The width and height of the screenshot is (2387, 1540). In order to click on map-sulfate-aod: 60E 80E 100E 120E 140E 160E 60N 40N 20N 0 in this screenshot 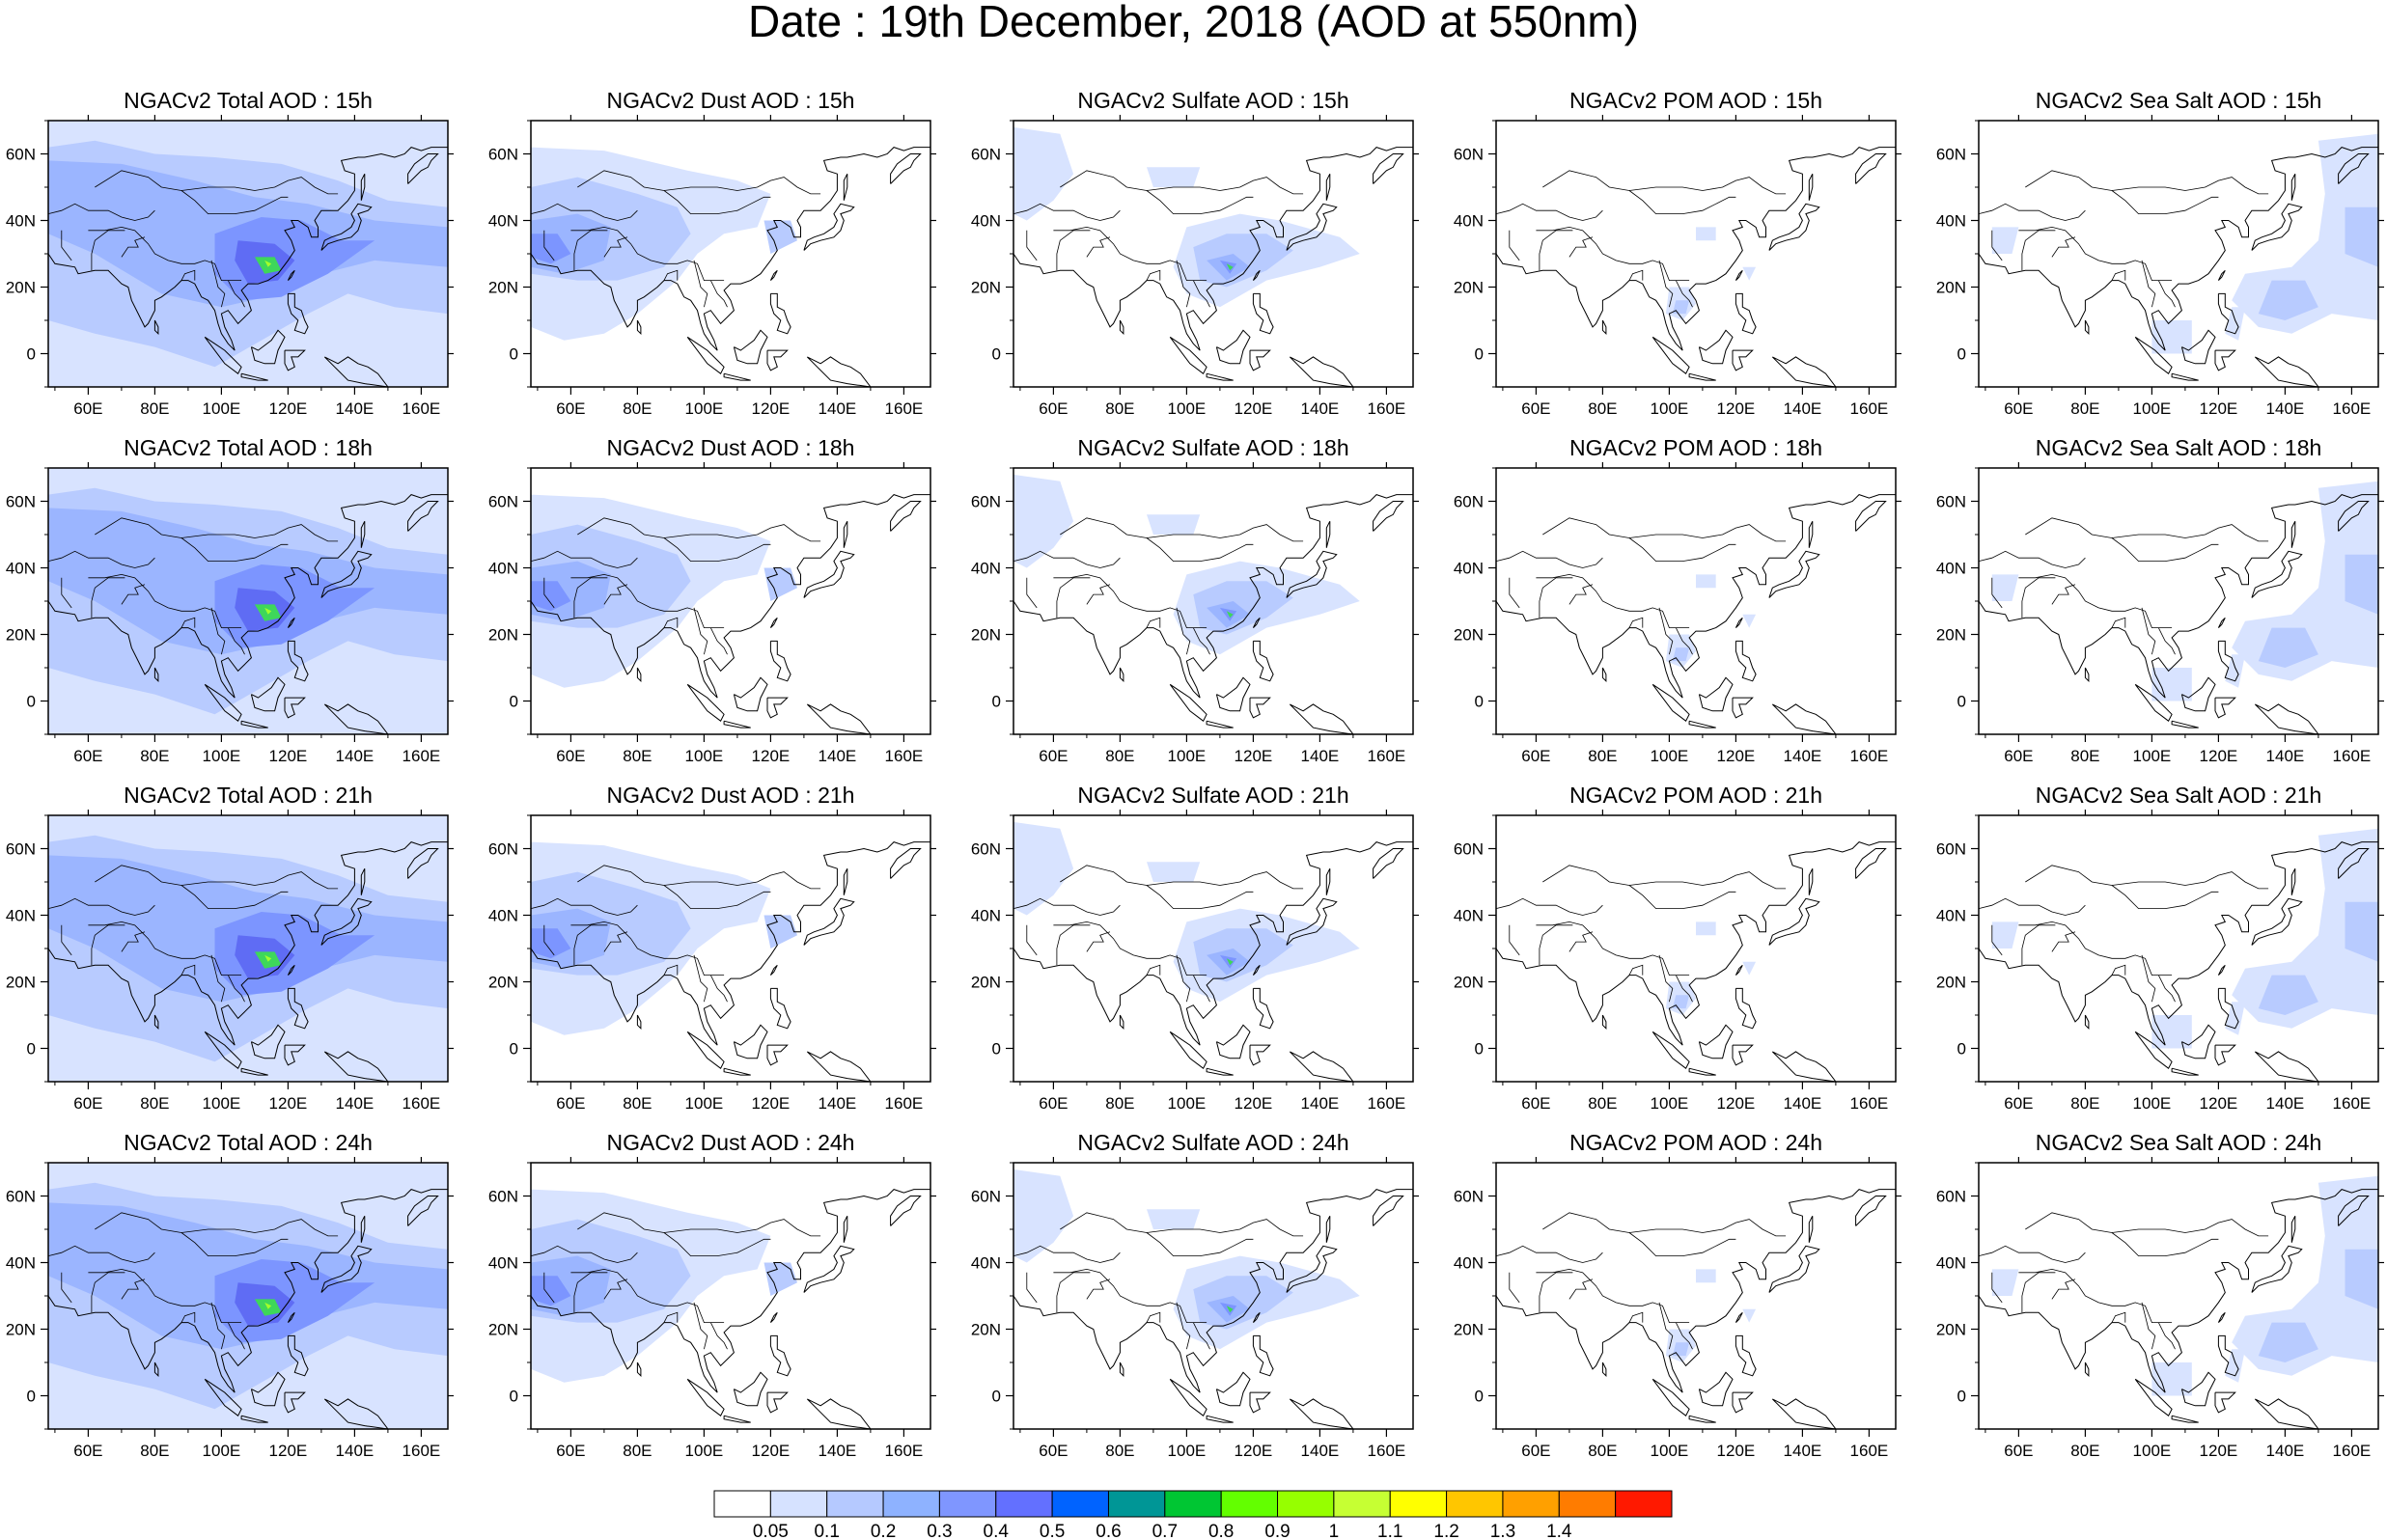, I will do `click(1195, 614)`.